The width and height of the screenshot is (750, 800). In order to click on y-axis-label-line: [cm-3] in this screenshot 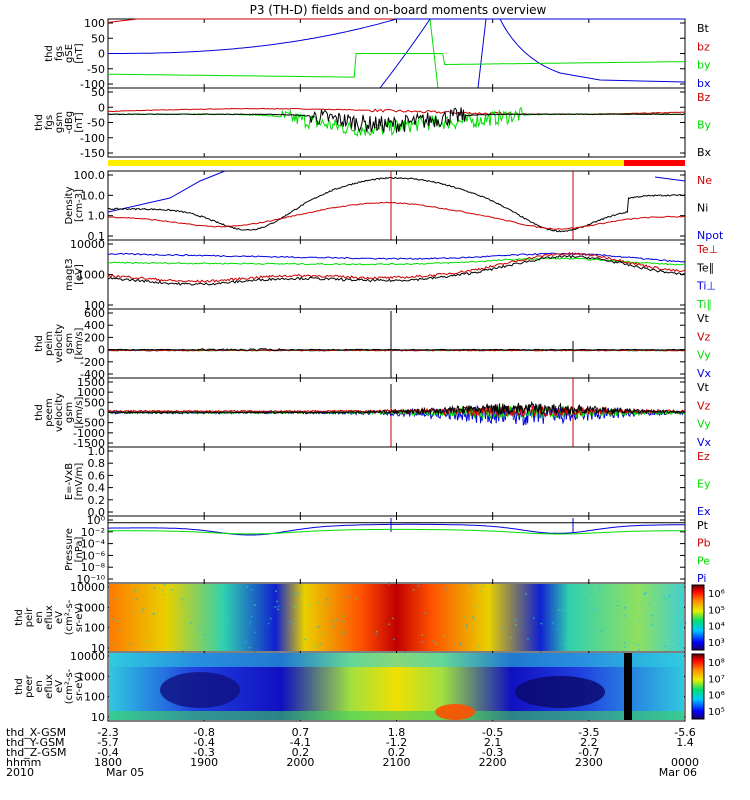, I will do `click(79, 205)`.